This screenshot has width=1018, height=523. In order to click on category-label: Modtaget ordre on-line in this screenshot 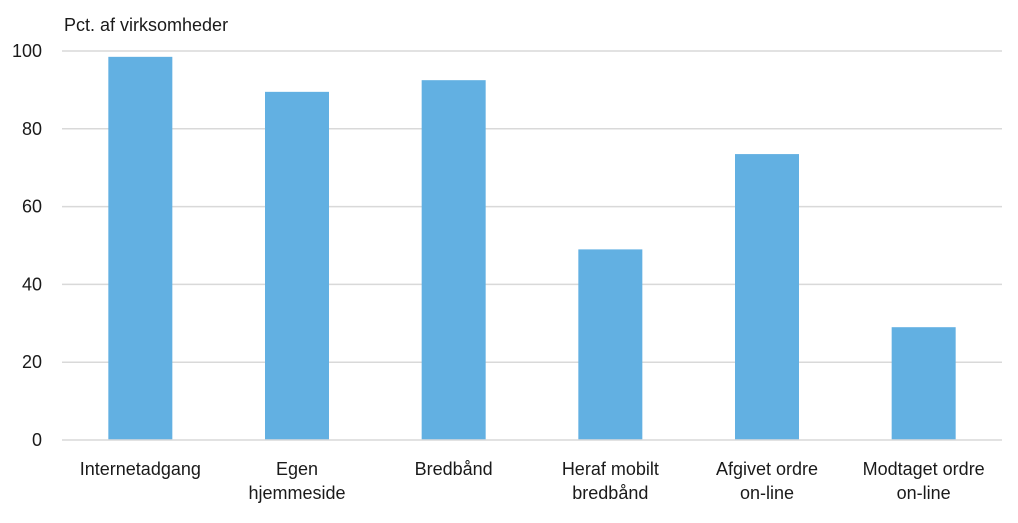, I will do `click(924, 481)`.